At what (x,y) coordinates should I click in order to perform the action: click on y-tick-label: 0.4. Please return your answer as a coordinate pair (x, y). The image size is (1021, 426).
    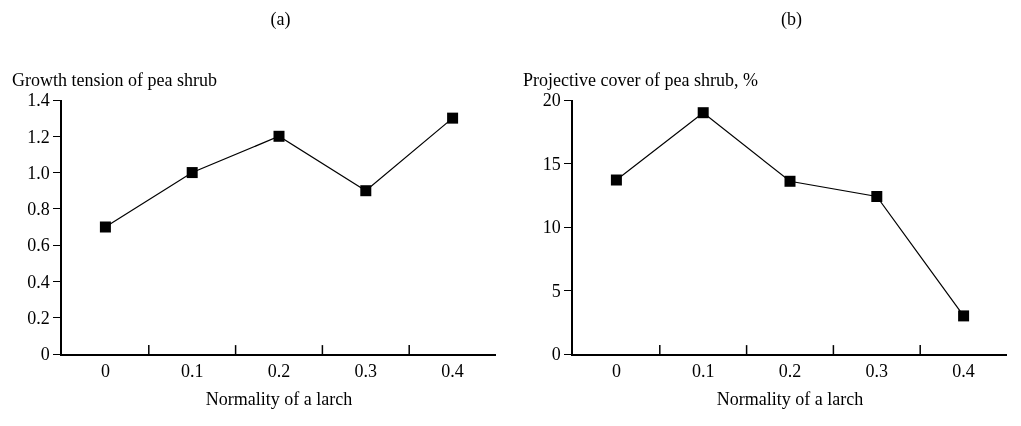
    Looking at the image, I should click on (38, 281).